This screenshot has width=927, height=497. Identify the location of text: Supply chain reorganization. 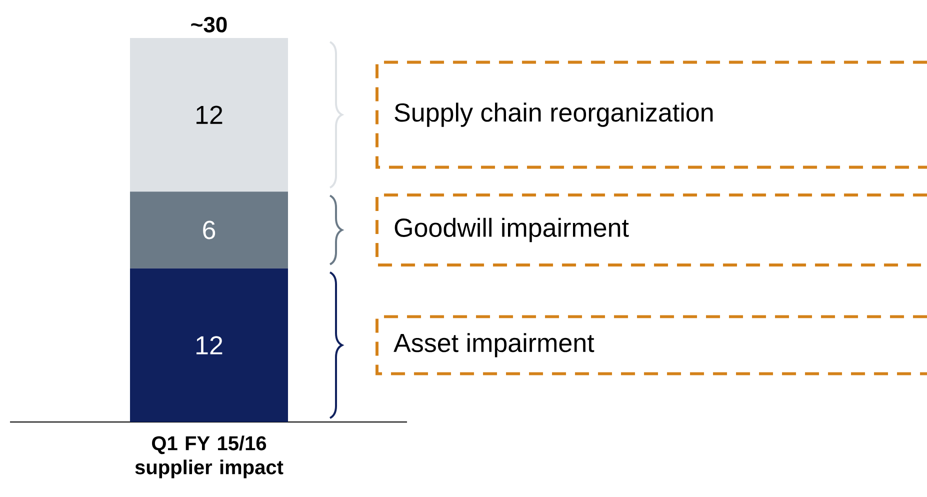
(553, 114).